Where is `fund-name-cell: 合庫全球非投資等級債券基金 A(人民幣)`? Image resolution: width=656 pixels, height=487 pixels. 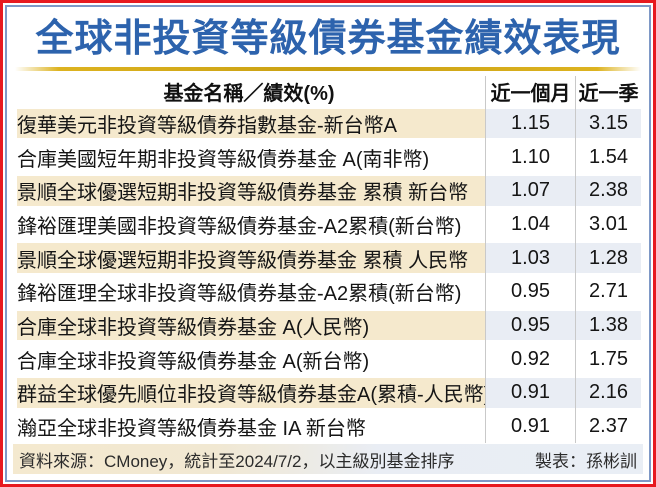
fund-name-cell: 合庫全球非投資等級債券基金 A(人民幣) is located at coordinates (249, 326).